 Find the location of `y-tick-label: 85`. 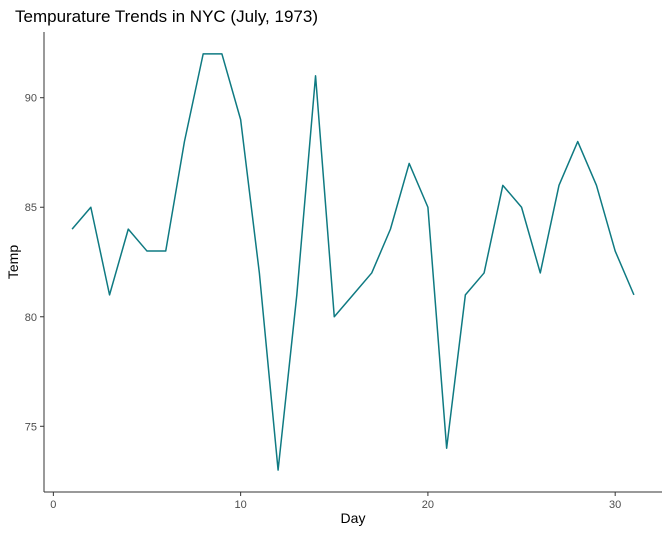

y-tick-label: 85 is located at coordinates (31, 208).